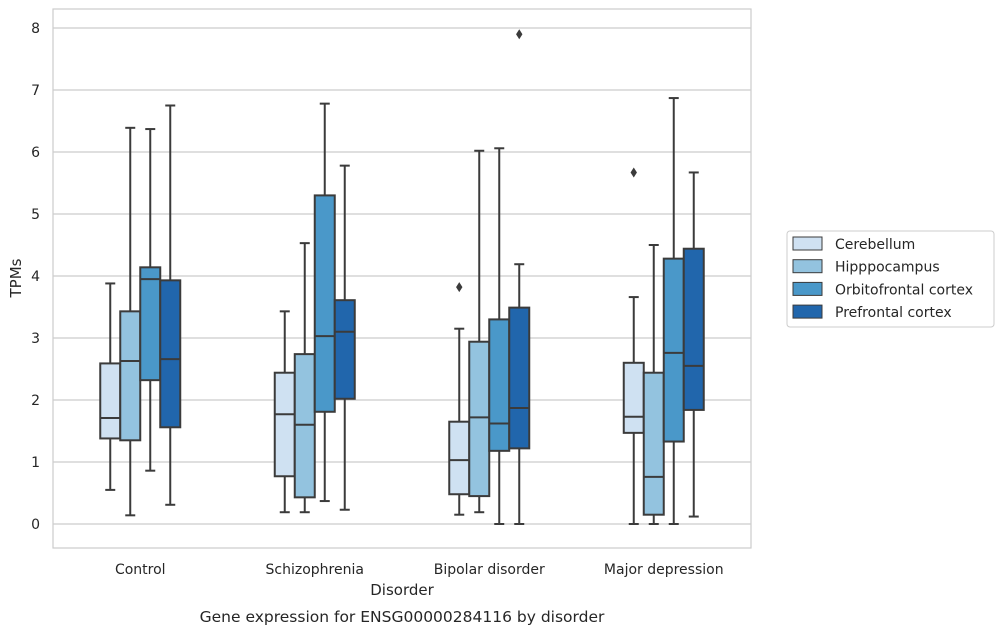  Describe the element at coordinates (140, 570) in the screenshot. I see `x-tick-label: Control` at that location.